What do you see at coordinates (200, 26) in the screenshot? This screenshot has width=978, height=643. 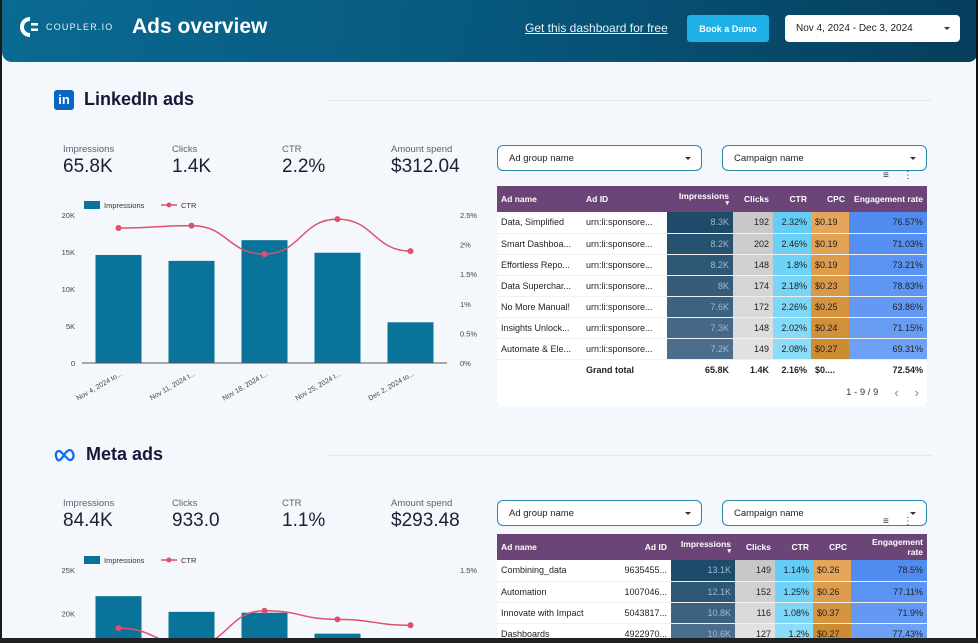 I see `page-title: Ads overview` at bounding box center [200, 26].